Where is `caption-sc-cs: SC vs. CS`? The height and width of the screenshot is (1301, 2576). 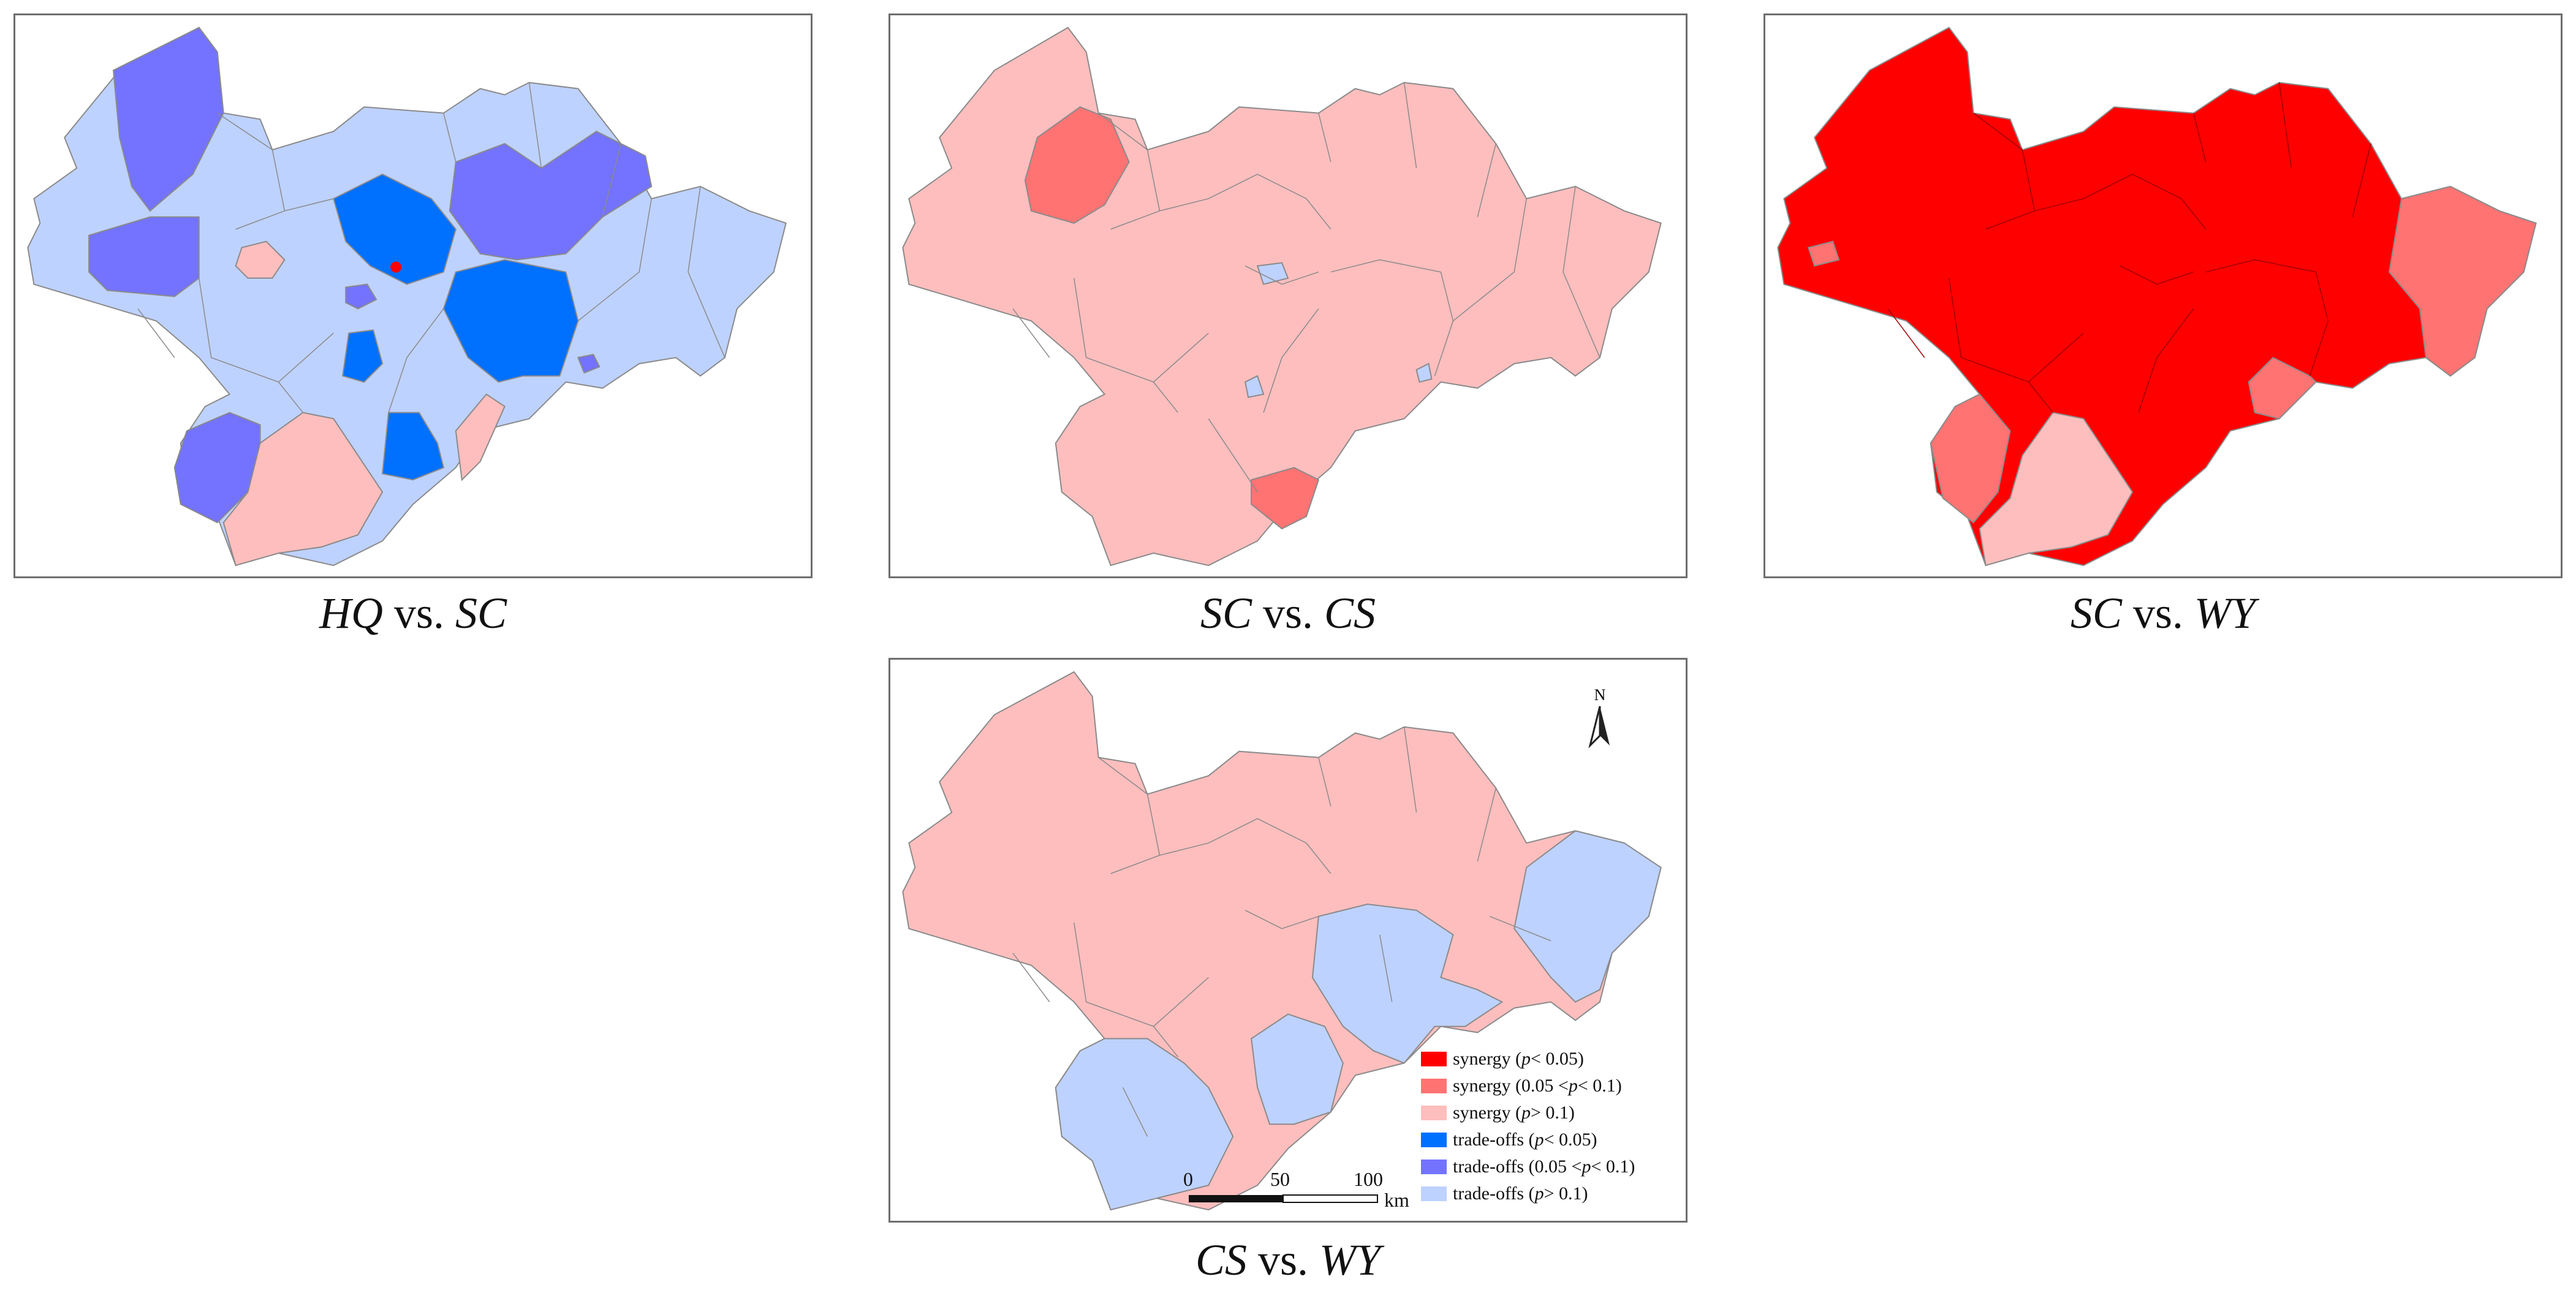 caption-sc-cs: SC vs. CS is located at coordinates (1288, 613).